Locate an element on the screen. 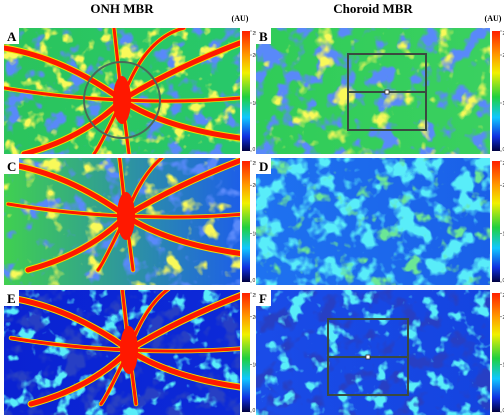  panel-label: E is located at coordinates (11, 298).